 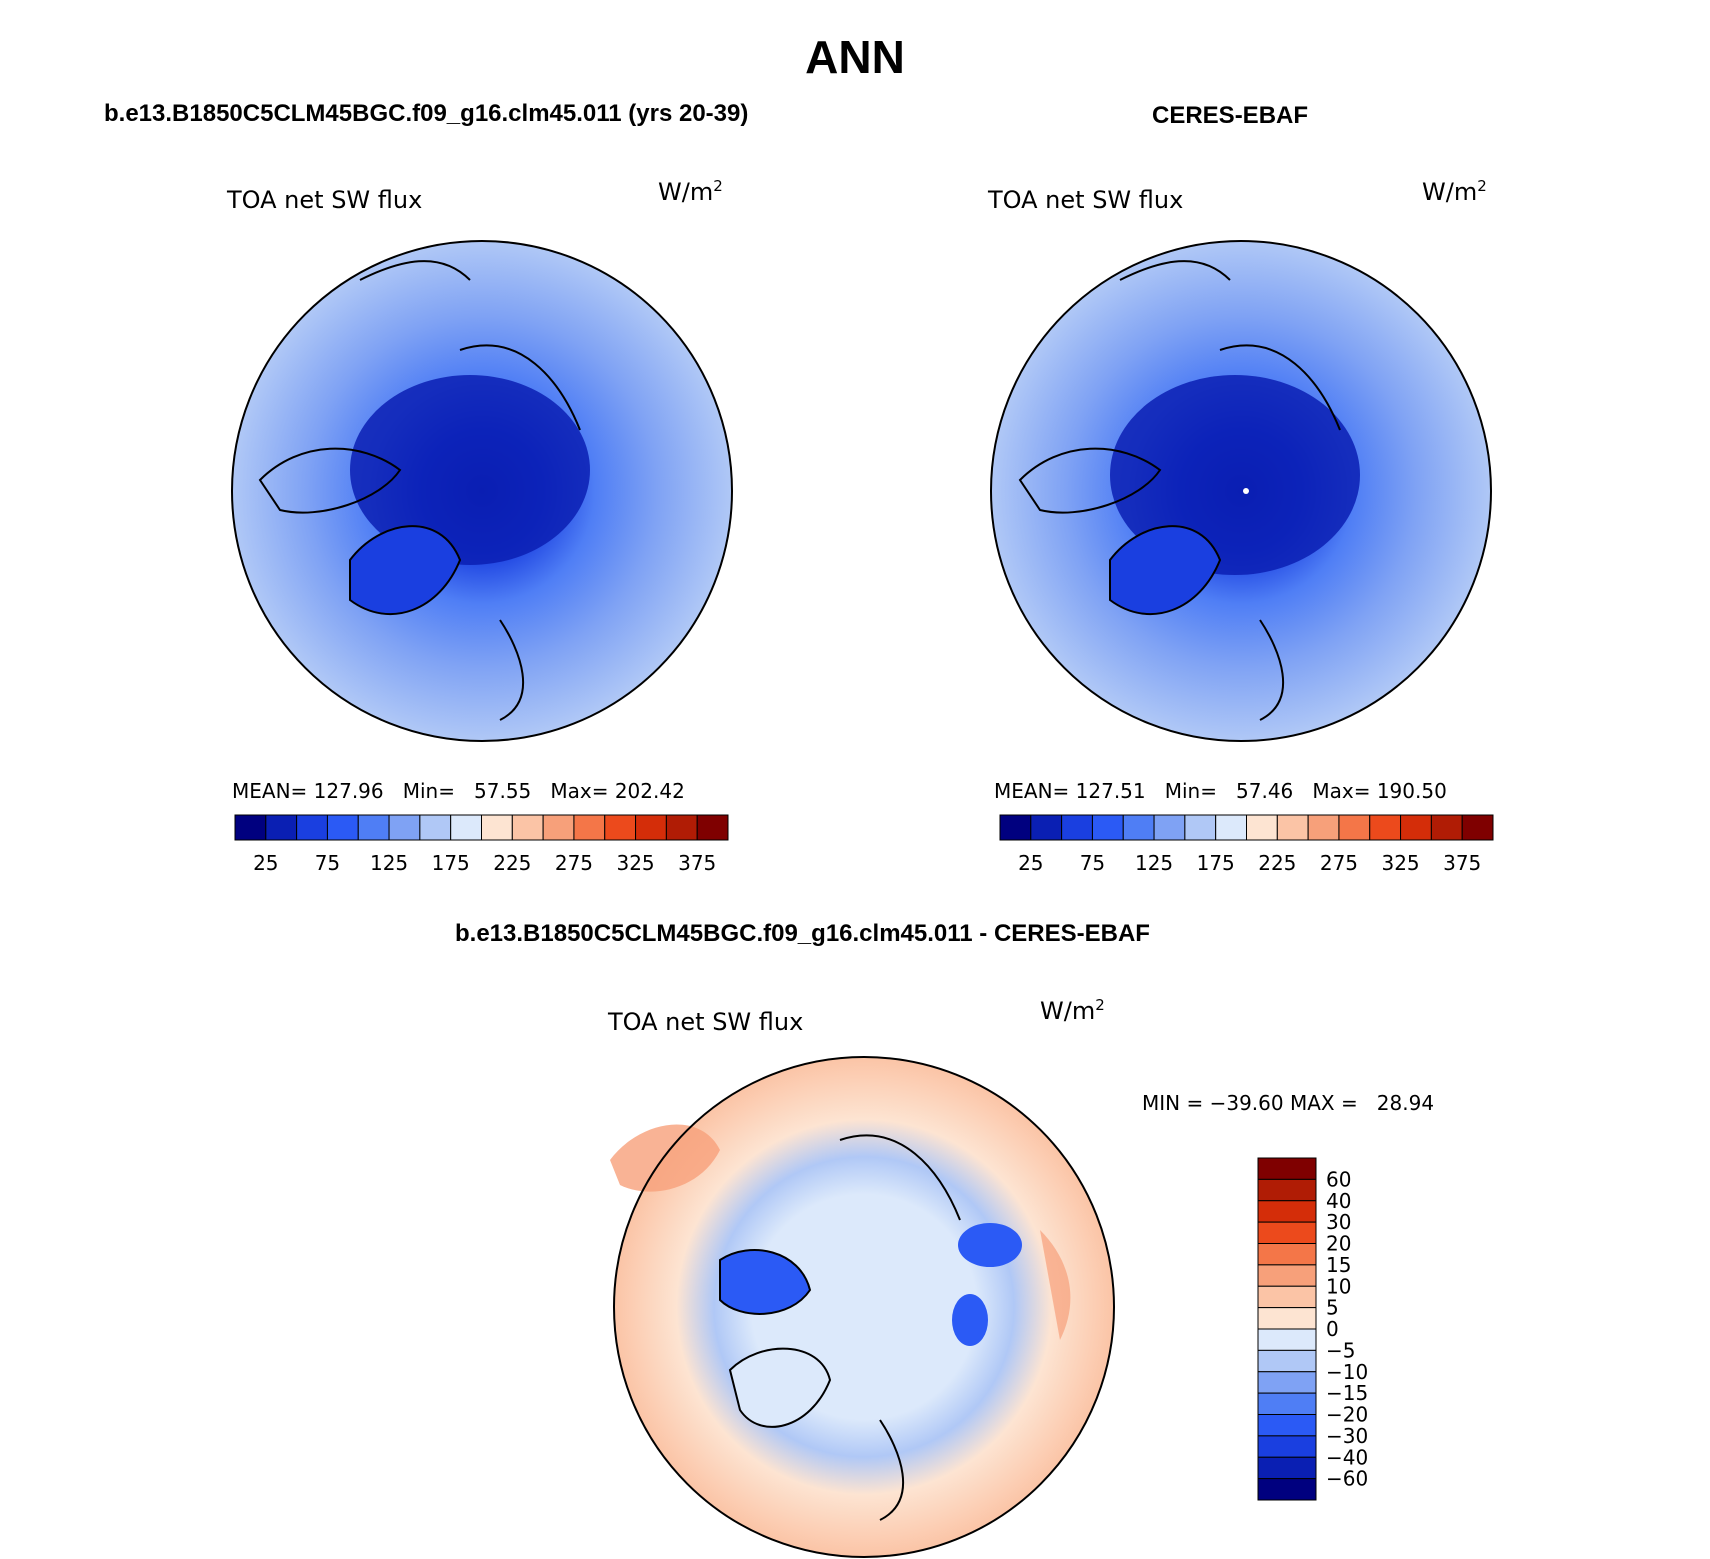 What do you see at coordinates (1347, 1436) in the screenshot?
I see `diff-colorbar-tick-label: −30` at bounding box center [1347, 1436].